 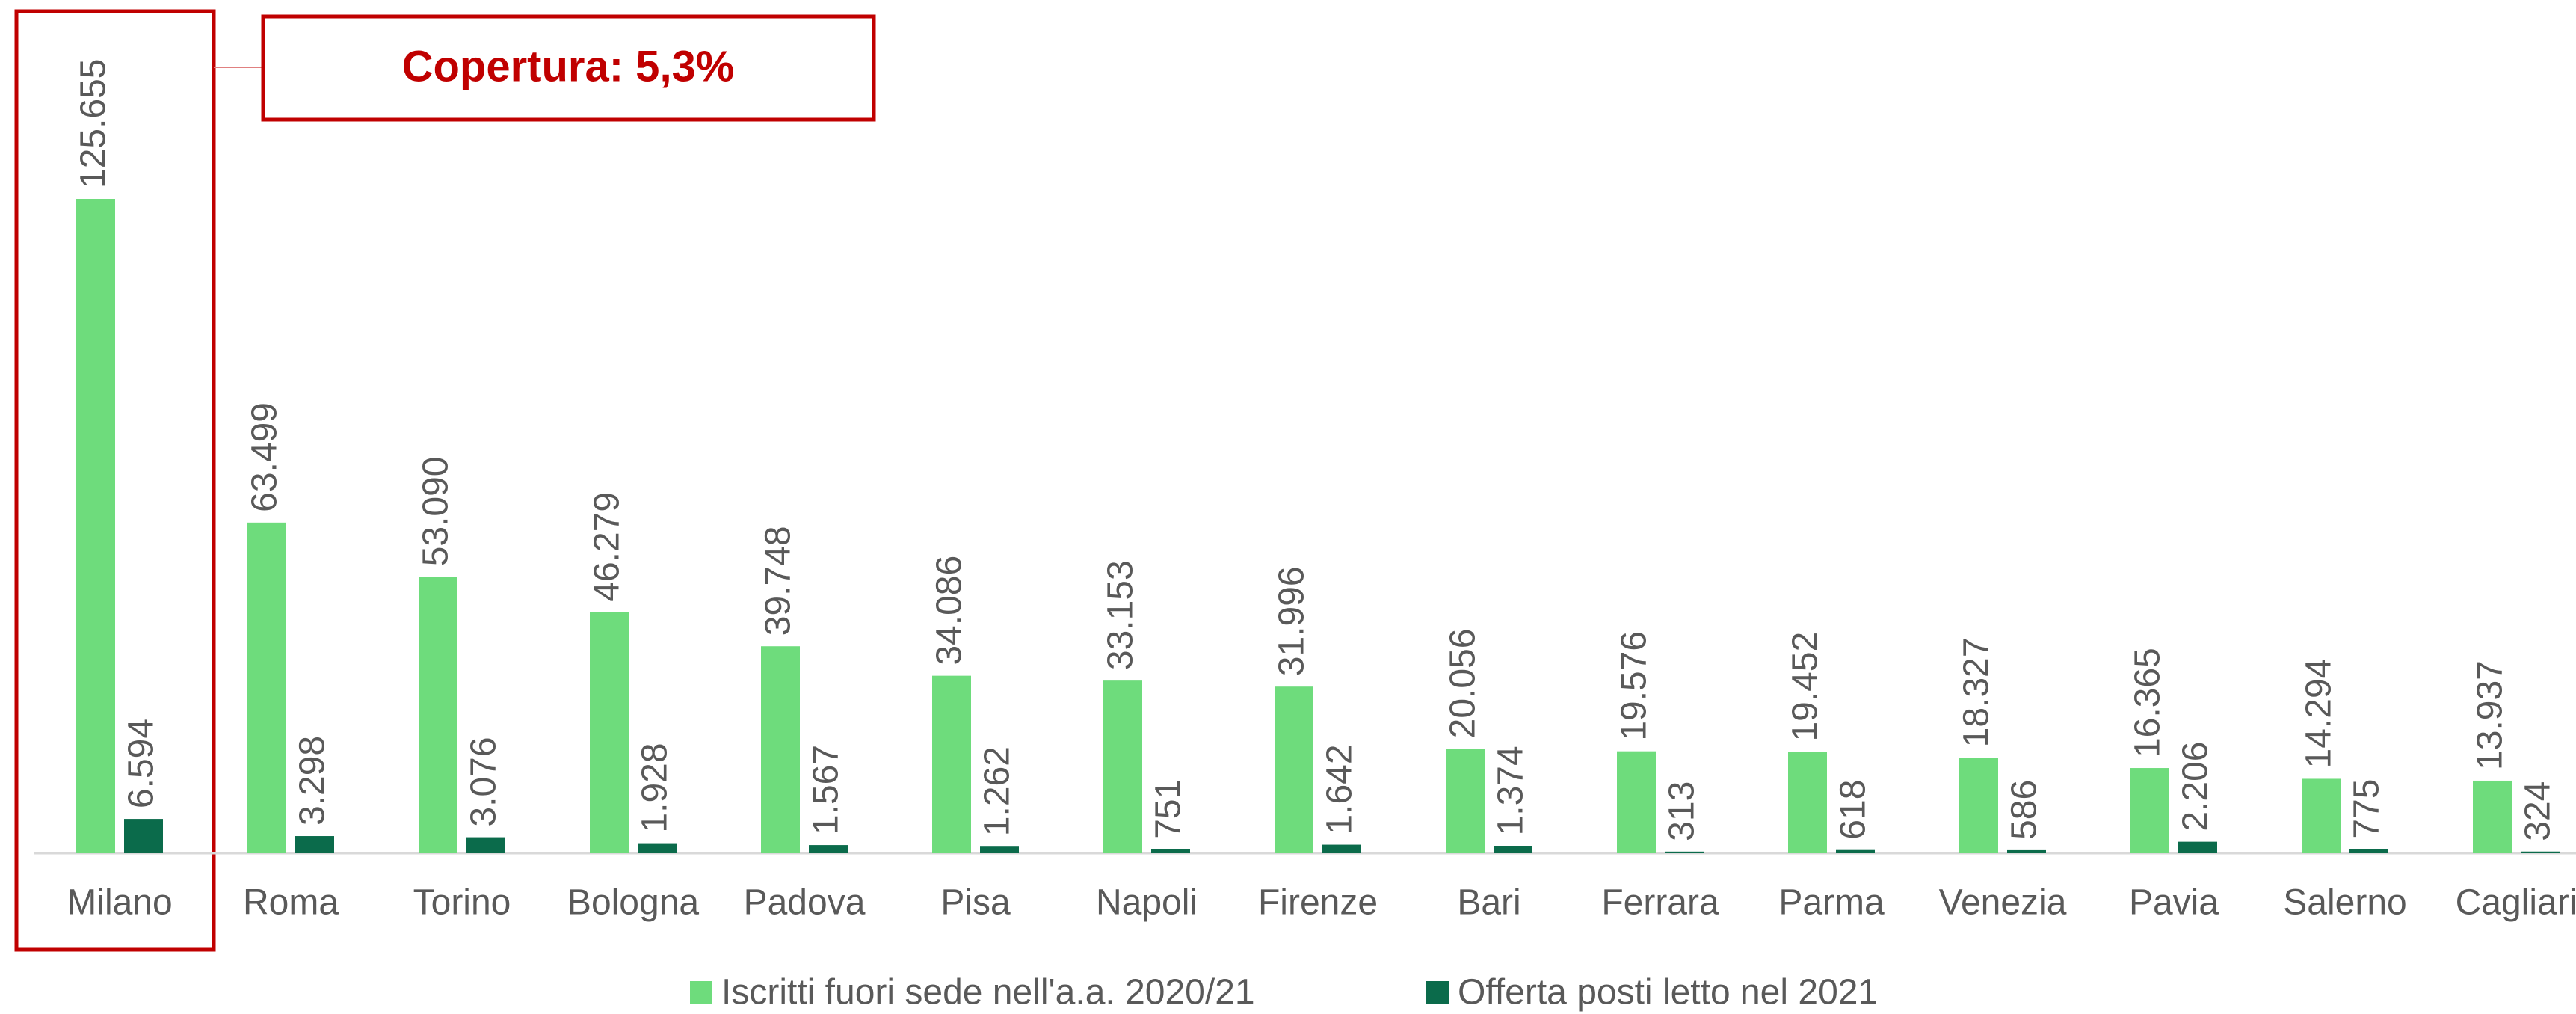 I want to click on x-tick-label: Roma, so click(x=291, y=903).